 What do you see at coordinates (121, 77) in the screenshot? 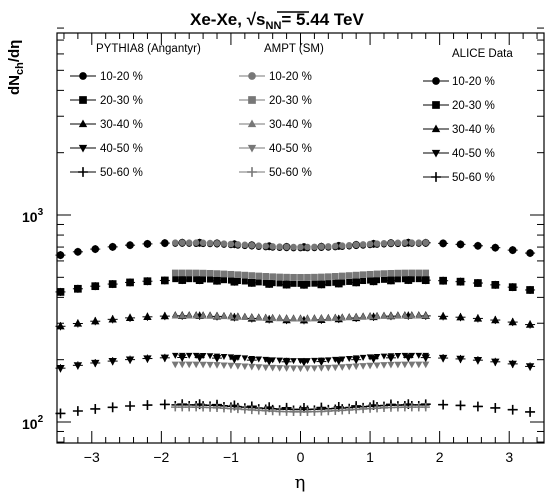
I see `legend-label: 10-20 %` at bounding box center [121, 77].